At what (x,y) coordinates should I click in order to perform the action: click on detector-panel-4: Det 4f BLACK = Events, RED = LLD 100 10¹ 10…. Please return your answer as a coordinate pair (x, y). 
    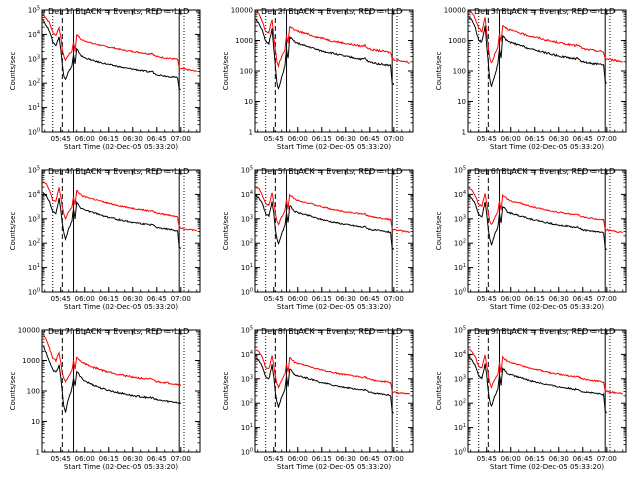
    Looking at the image, I should click on (105, 238).